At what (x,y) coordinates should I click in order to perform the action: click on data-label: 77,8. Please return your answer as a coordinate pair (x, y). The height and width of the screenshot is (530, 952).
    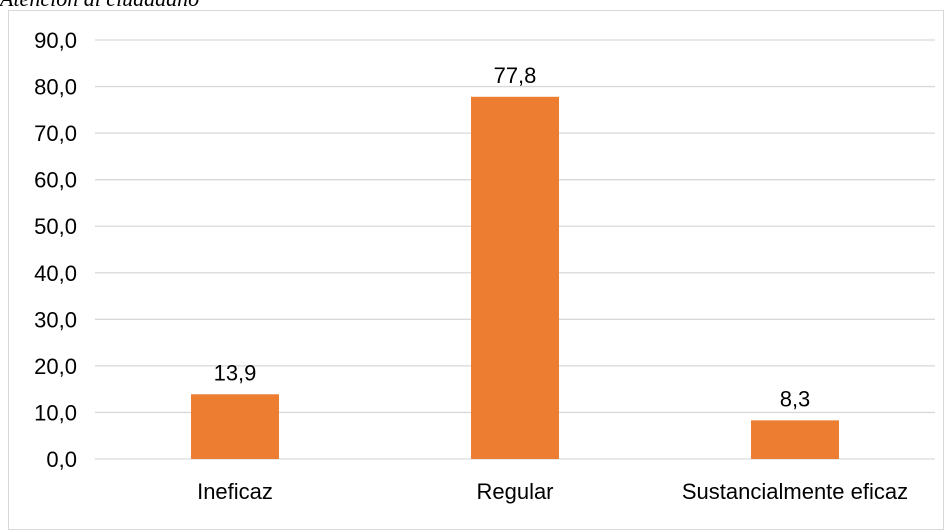
    Looking at the image, I should click on (515, 75).